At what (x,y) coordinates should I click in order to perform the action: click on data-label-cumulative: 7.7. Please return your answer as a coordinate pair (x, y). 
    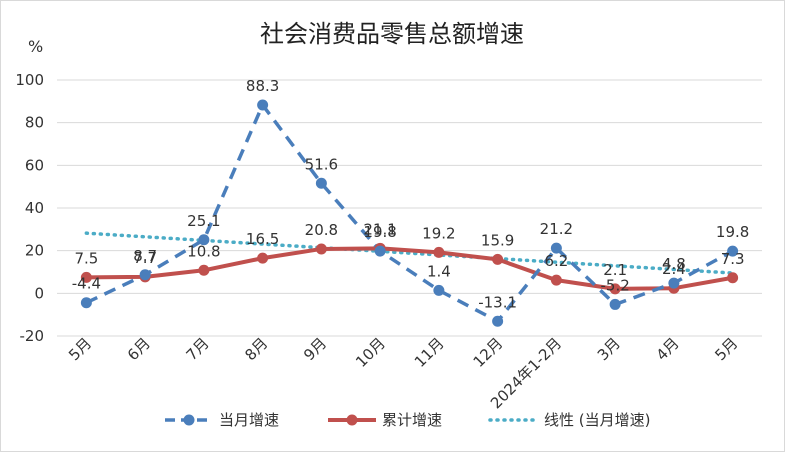
    Looking at the image, I should click on (145, 258).